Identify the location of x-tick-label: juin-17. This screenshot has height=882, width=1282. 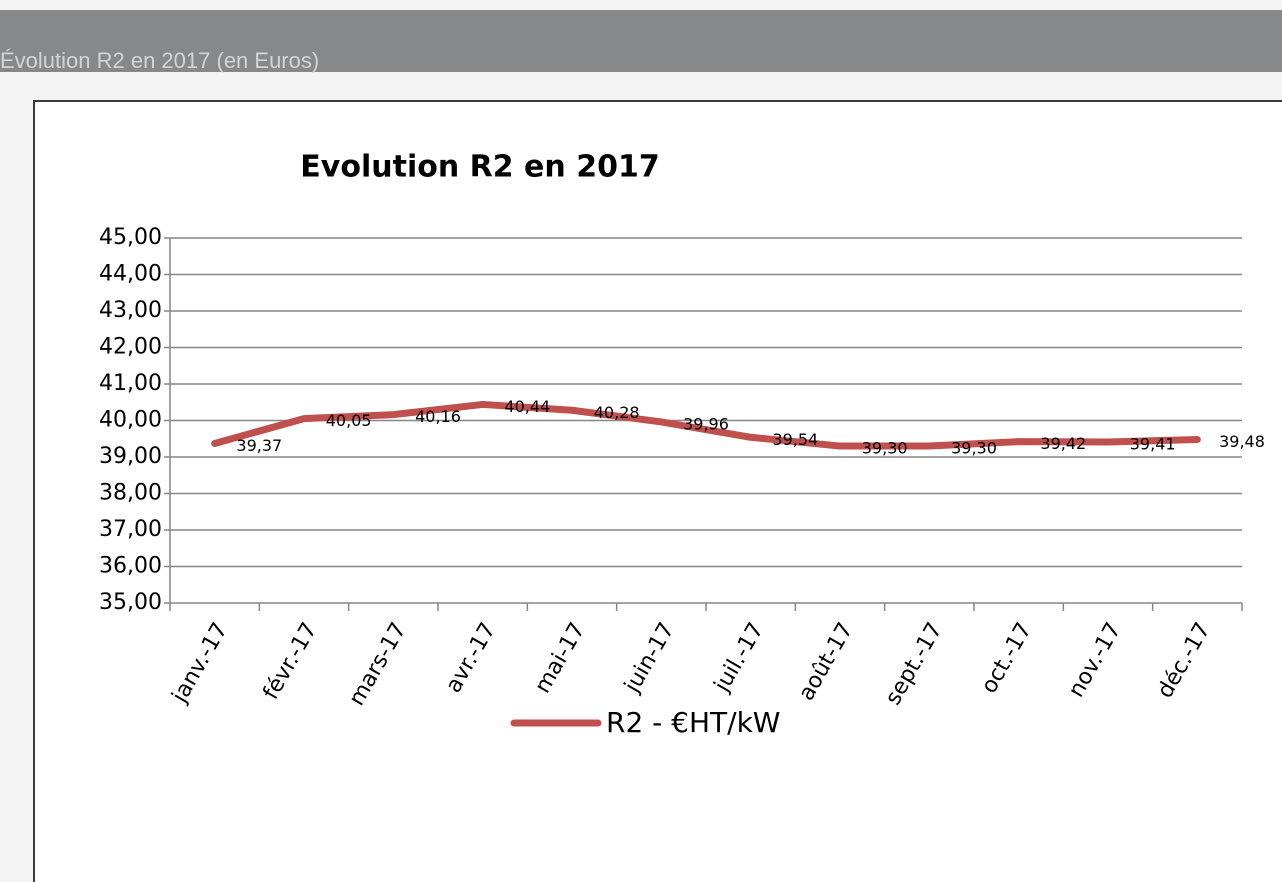
(650, 658).